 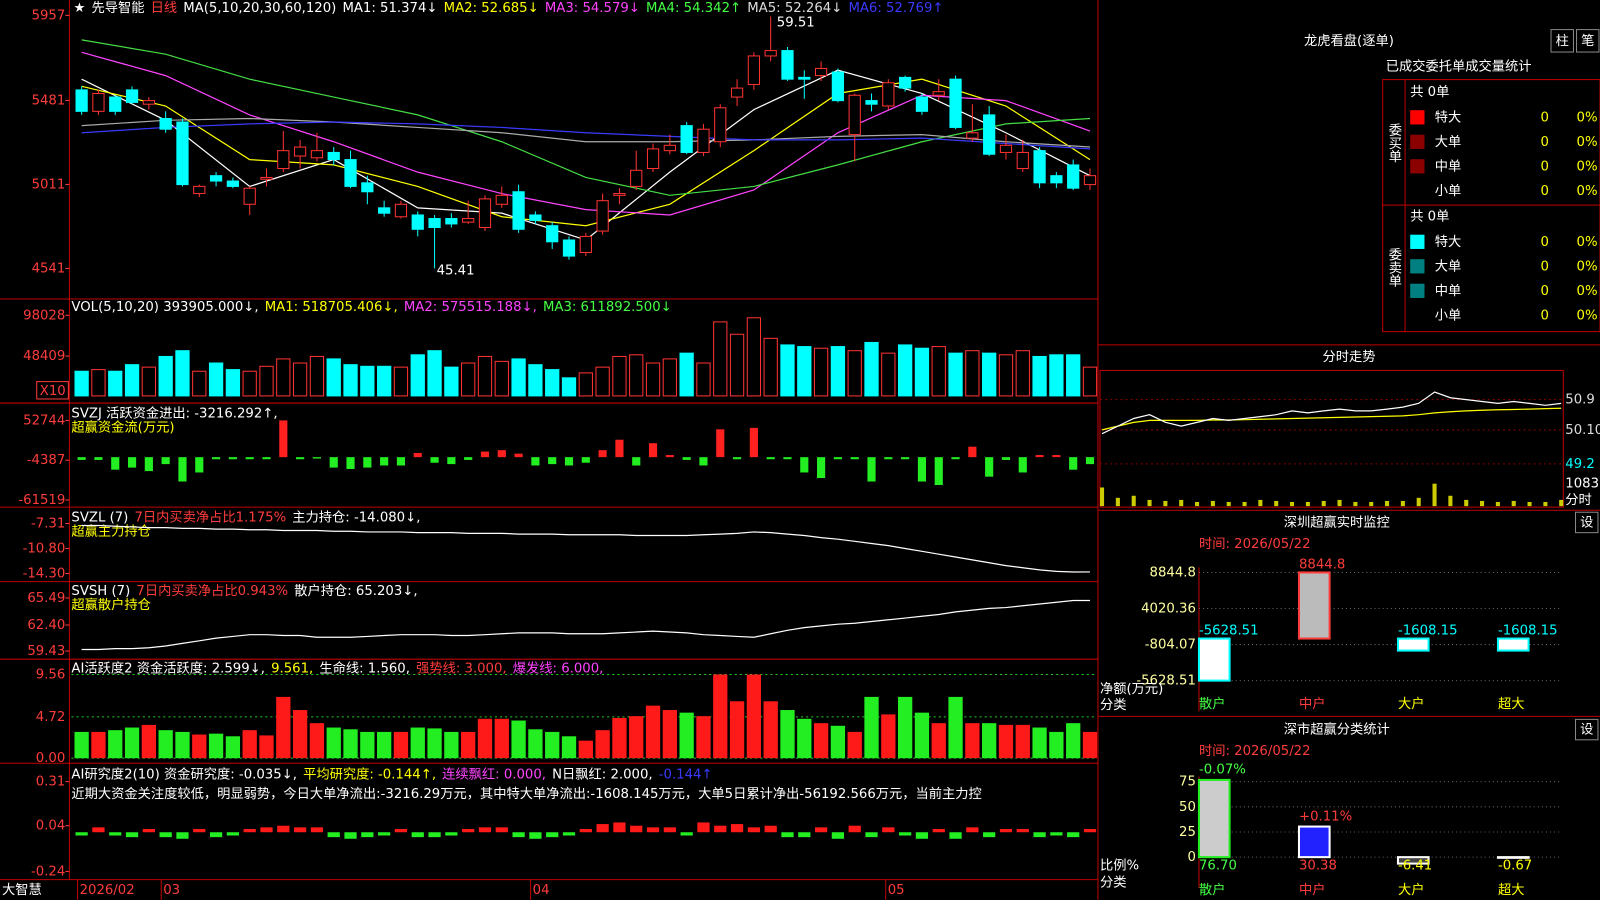 What do you see at coordinates (1587, 242) in the screenshot?
I see `order-pct: 0%` at bounding box center [1587, 242].